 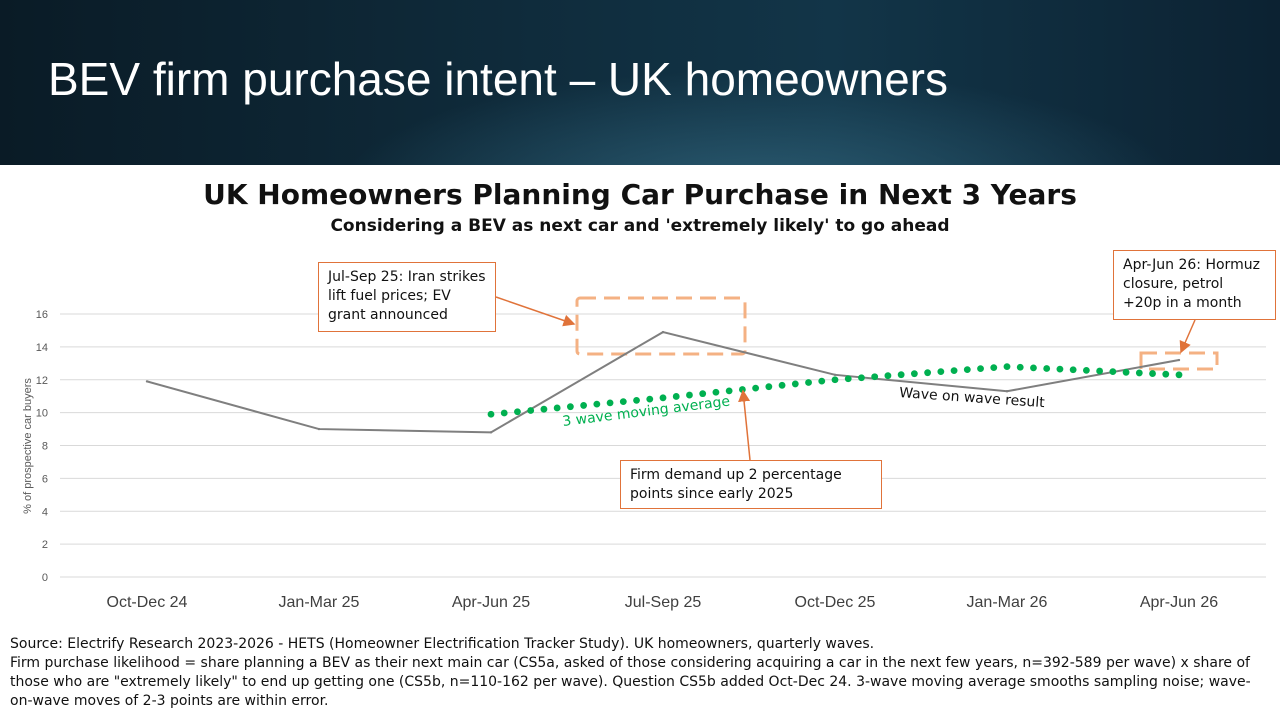 What do you see at coordinates (663, 602) in the screenshot?
I see `x-tick-label: Jul-Sep 25` at bounding box center [663, 602].